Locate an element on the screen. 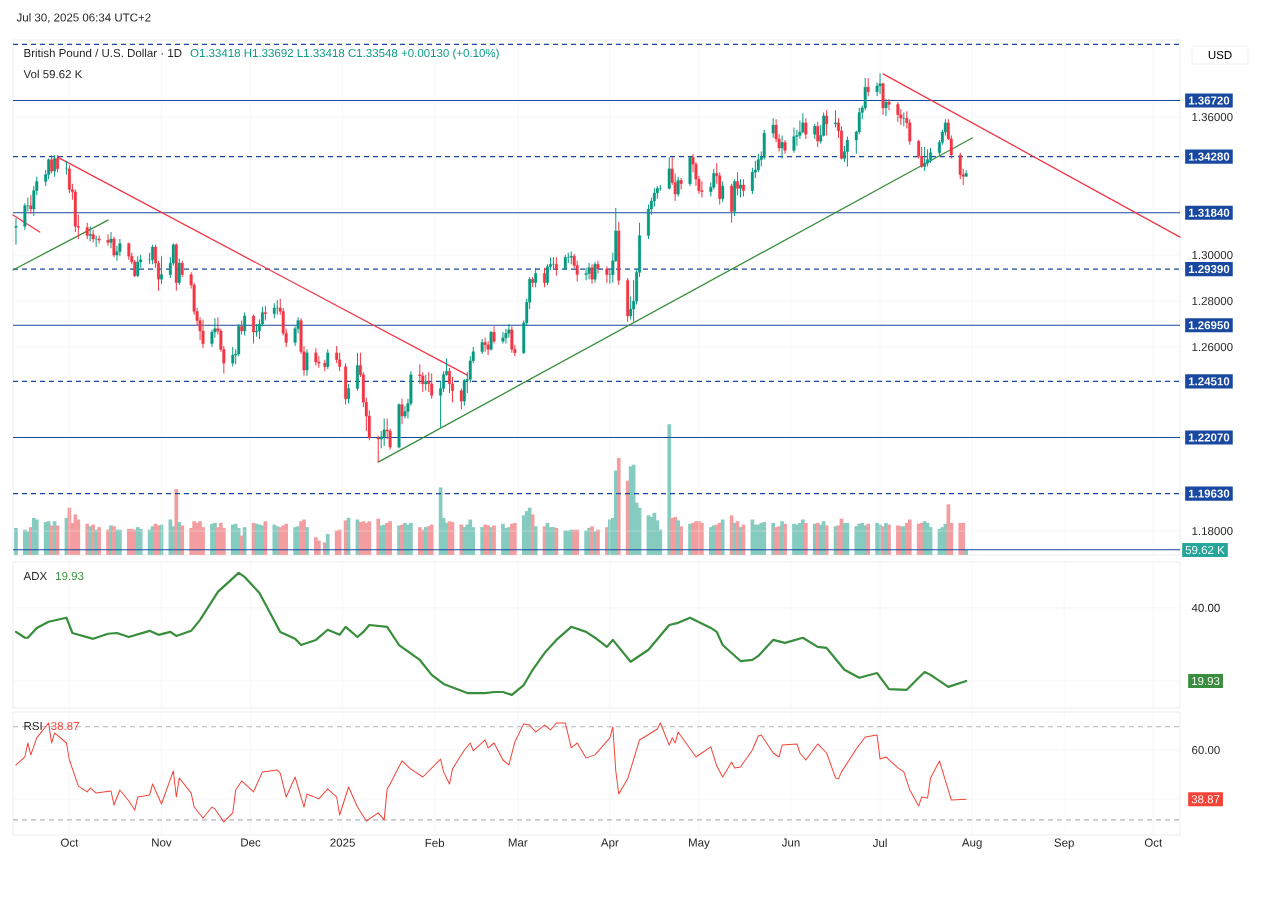  annotation: 19.93 is located at coordinates (70, 576).